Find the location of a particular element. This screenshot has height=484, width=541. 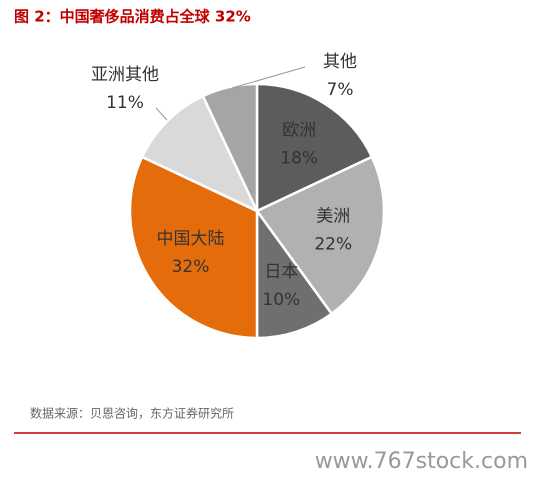

value-label: 32% is located at coordinates (191, 267).